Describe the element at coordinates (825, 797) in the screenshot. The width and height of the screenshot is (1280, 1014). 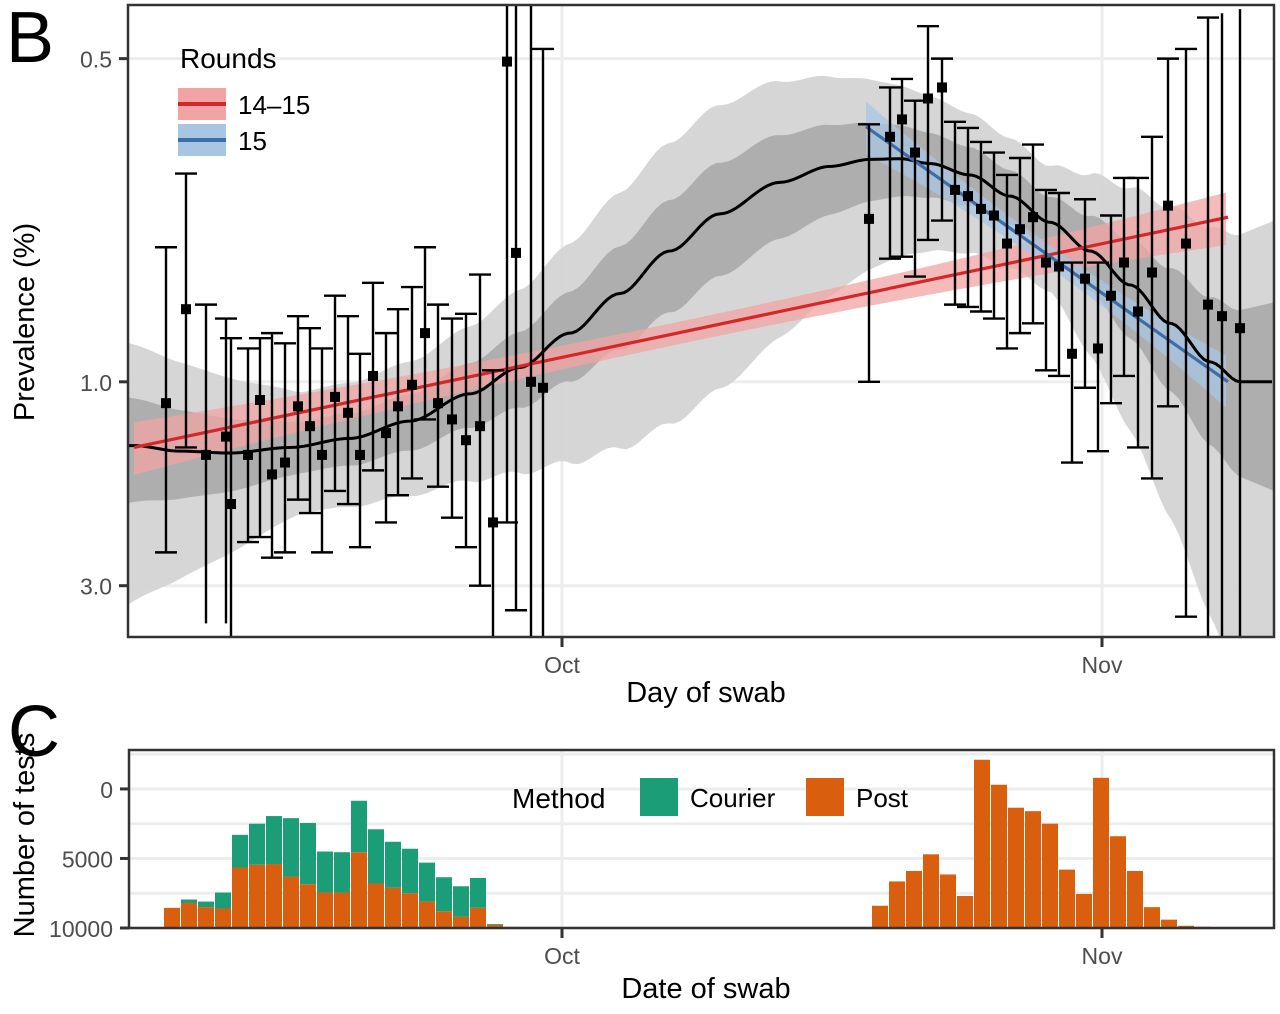
I see `legend-swatch-post` at that location.